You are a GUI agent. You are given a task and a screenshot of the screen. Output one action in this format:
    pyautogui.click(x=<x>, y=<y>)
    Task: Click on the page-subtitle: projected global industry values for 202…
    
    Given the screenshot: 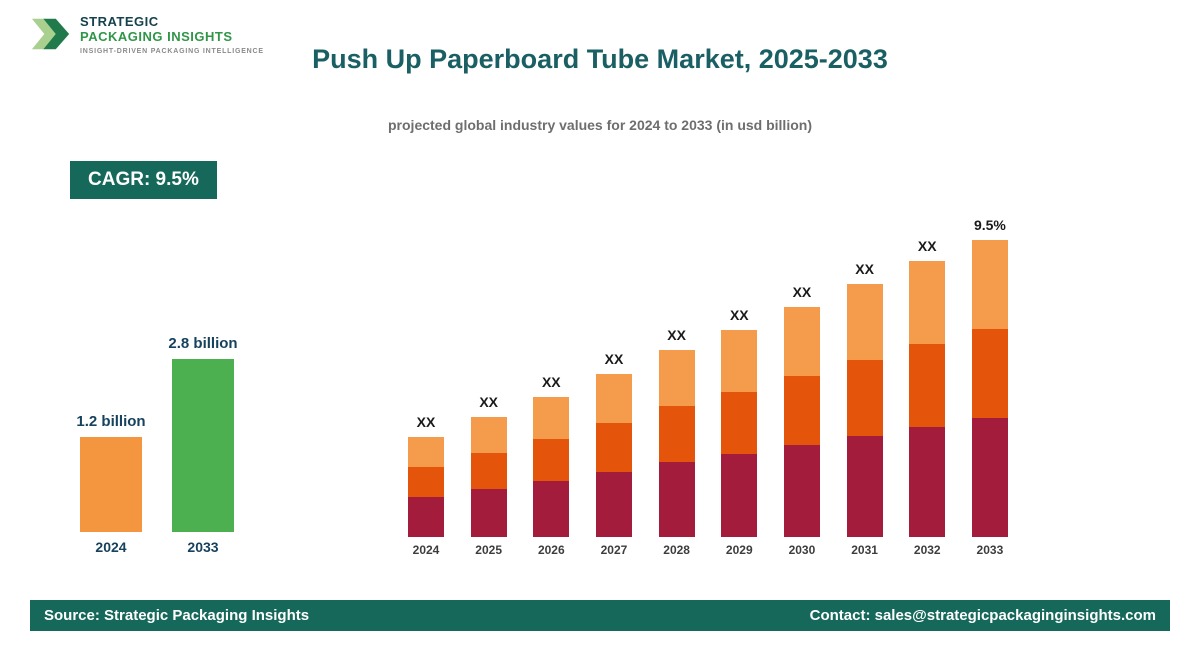 What is the action you would take?
    pyautogui.click(x=600, y=125)
    